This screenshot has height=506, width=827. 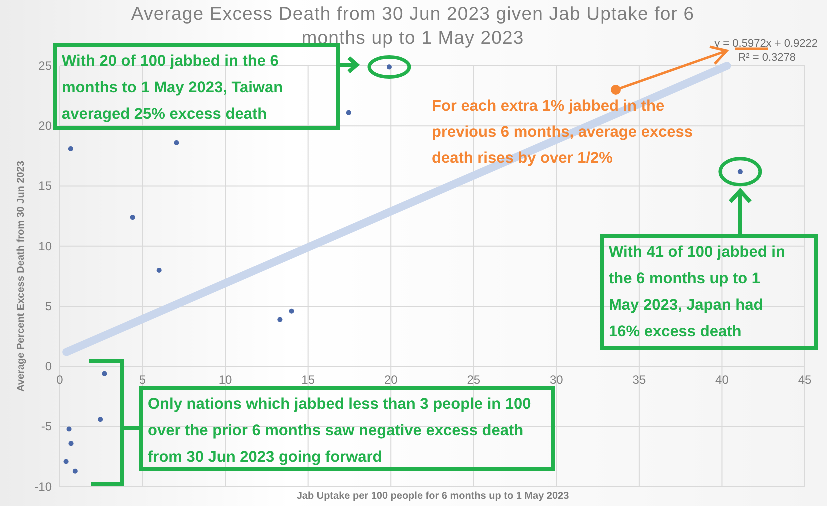 I want to click on x-tick-label: 10, so click(x=225, y=380).